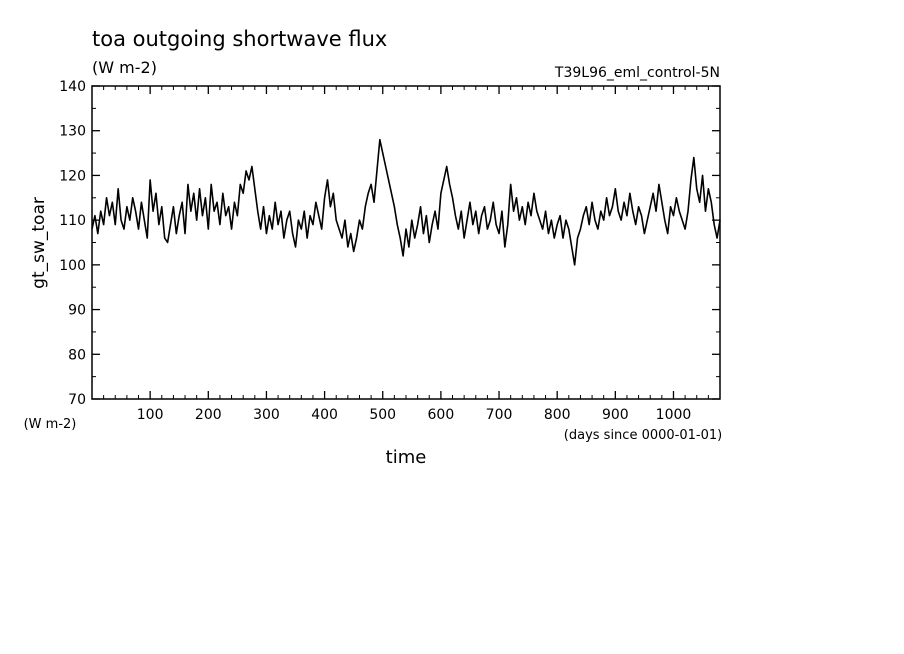 The width and height of the screenshot is (904, 654). I want to click on x-tick-label: 300, so click(266, 415).